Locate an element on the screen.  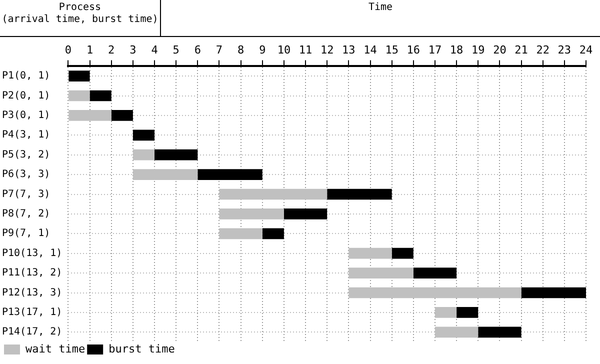
y-tick-label: P9(7, 1) is located at coordinates (26, 234).